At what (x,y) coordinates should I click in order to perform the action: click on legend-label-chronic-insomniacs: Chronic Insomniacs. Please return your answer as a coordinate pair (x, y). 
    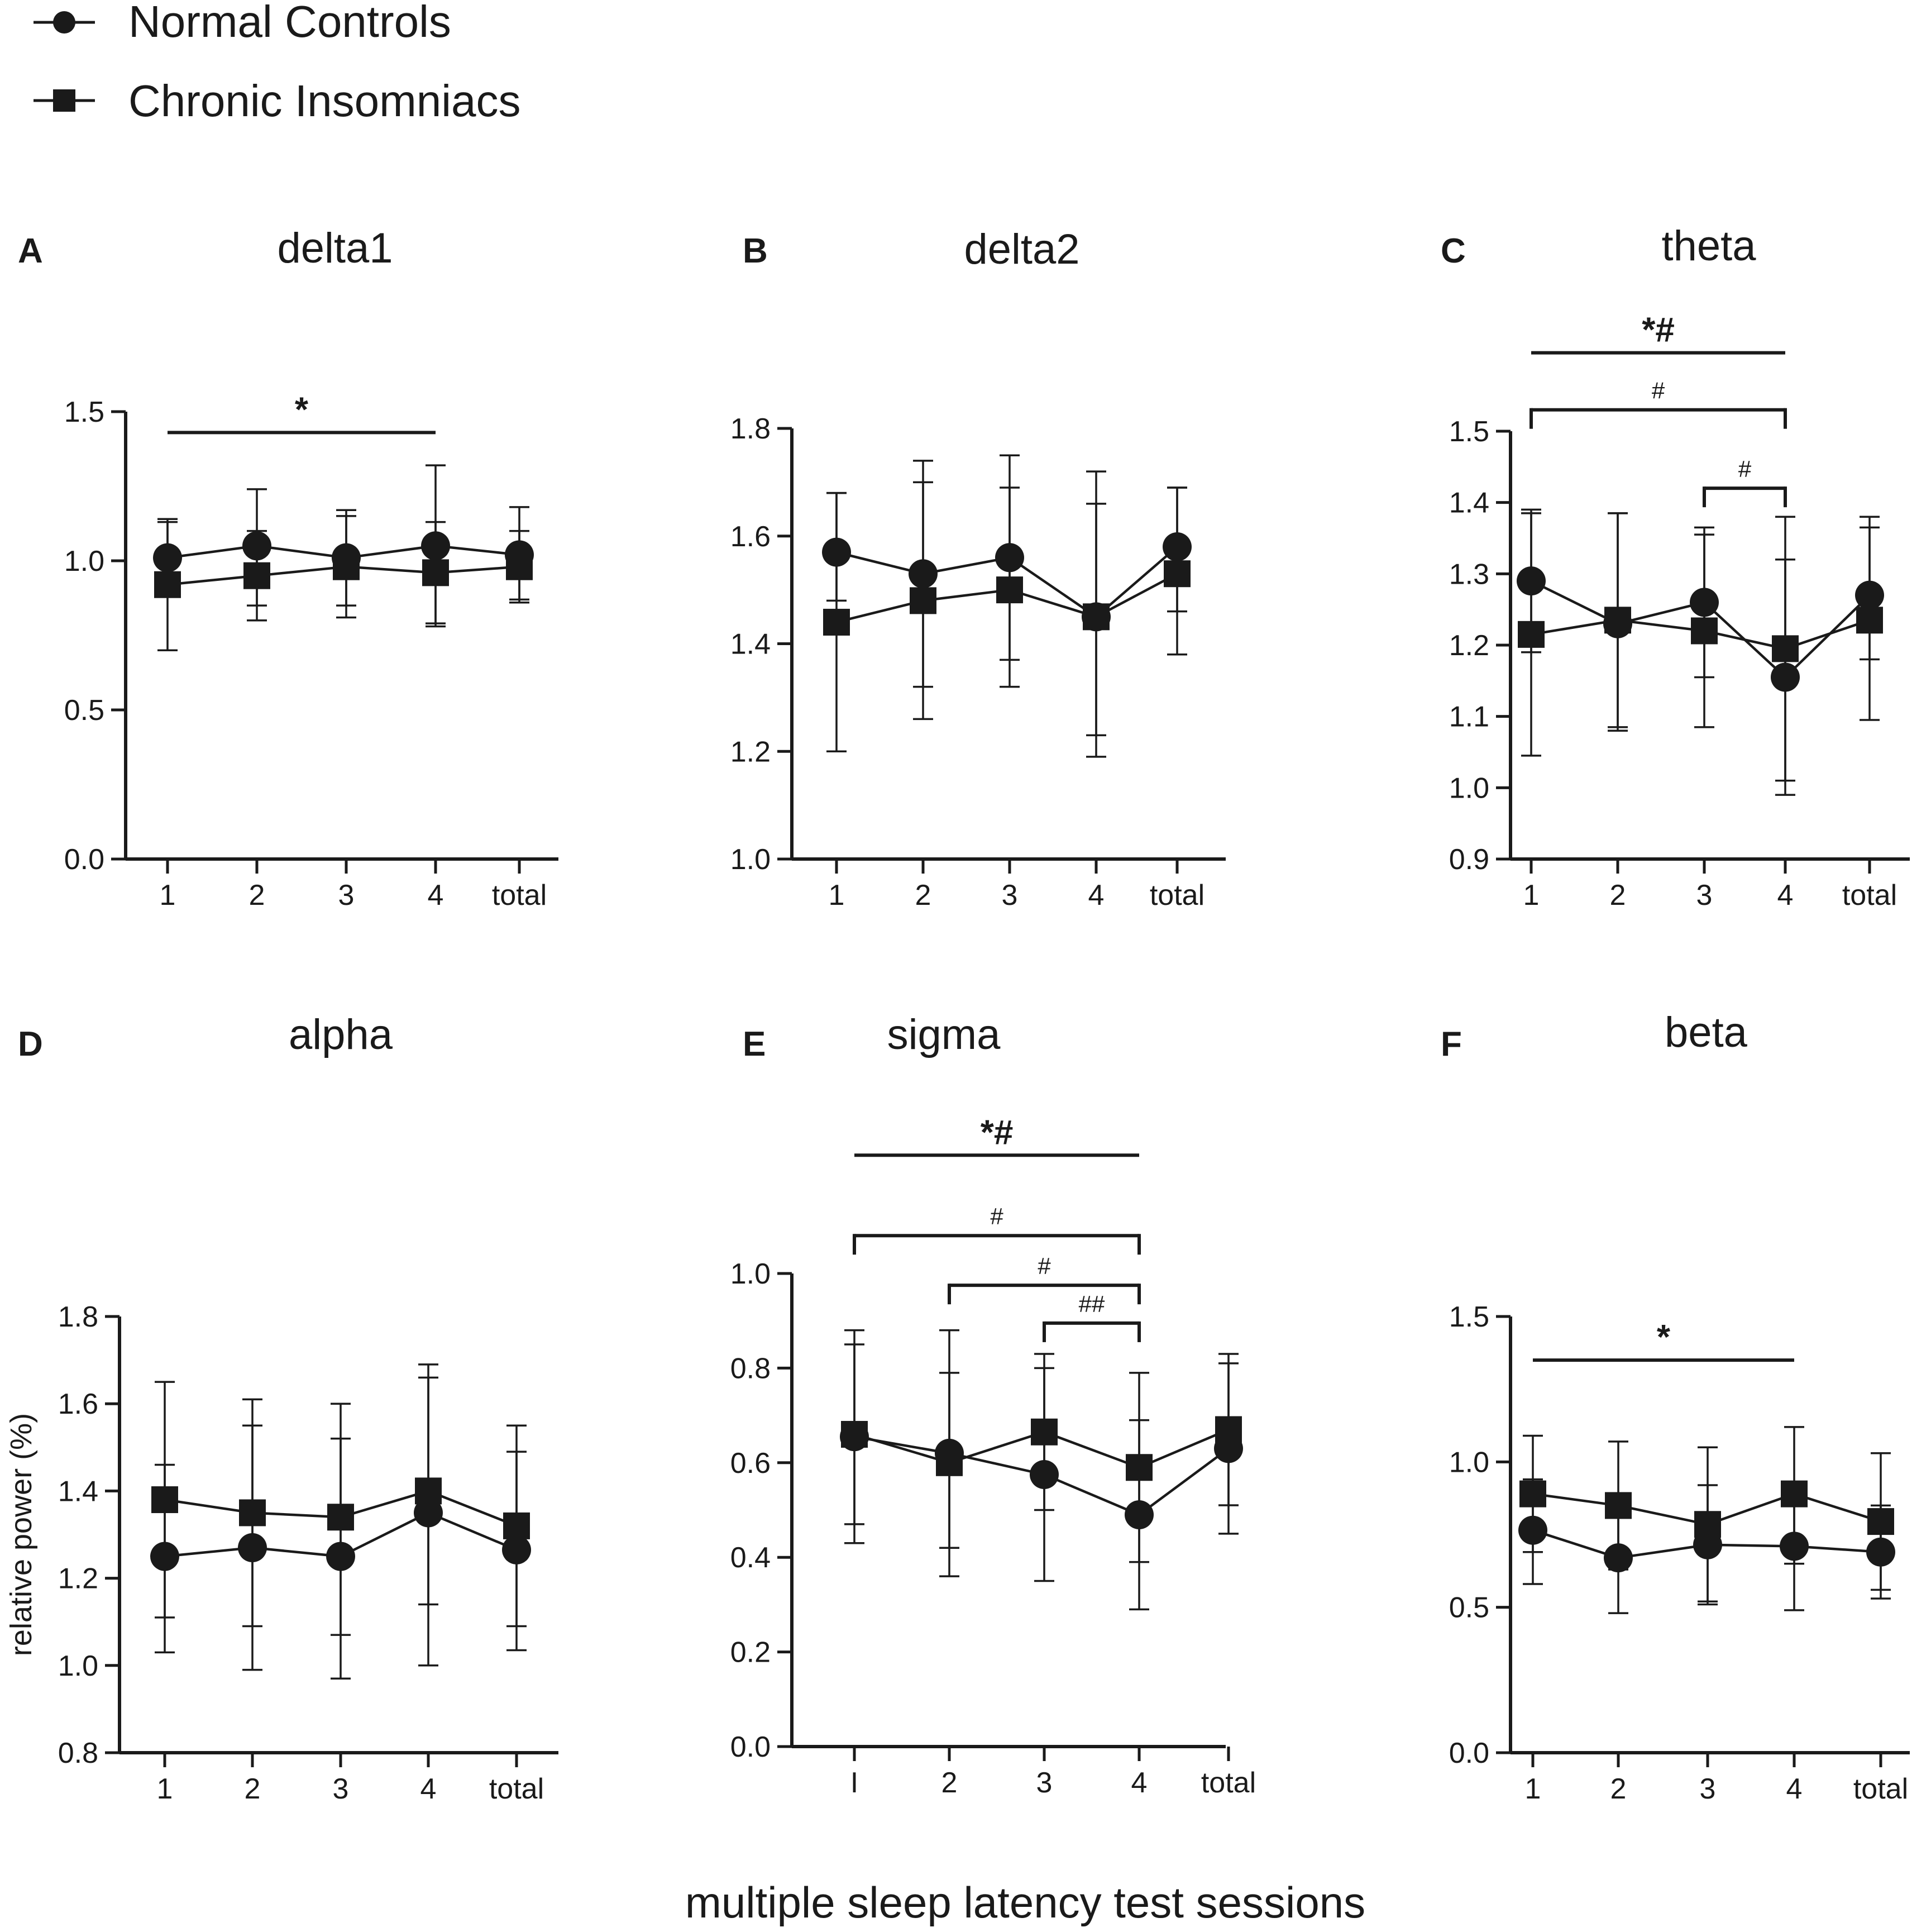
    Looking at the image, I should click on (324, 101).